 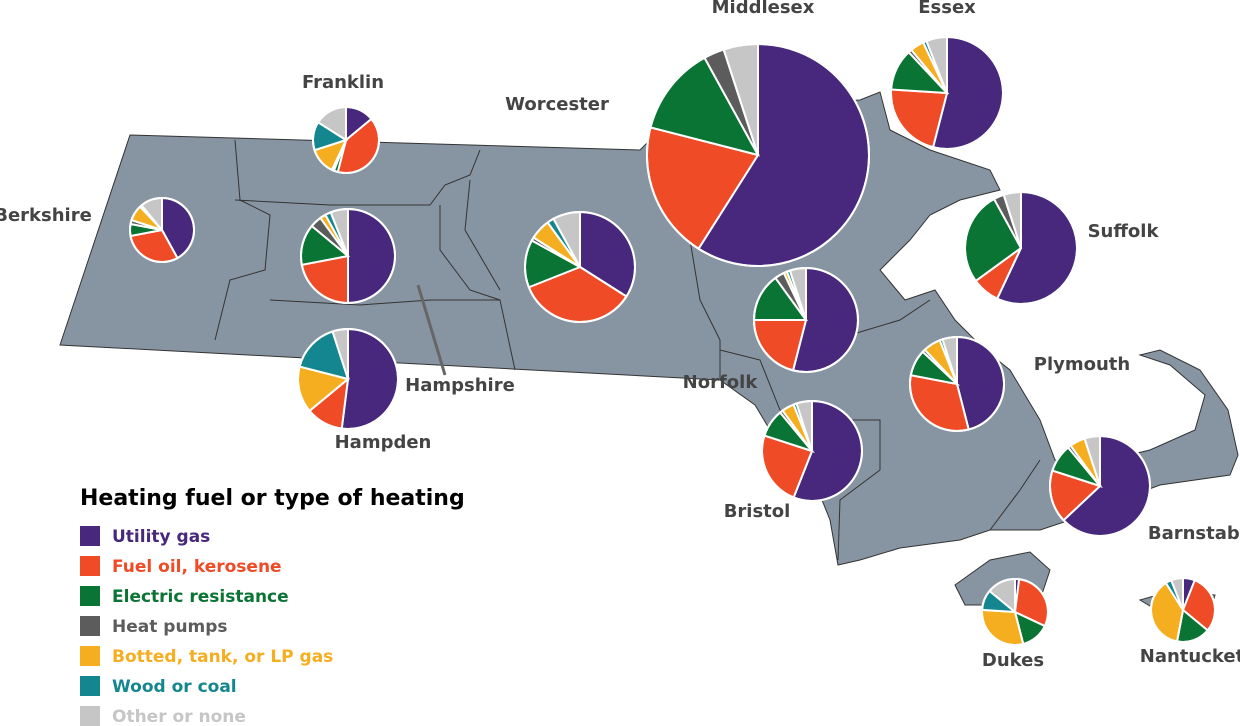 What do you see at coordinates (161, 537) in the screenshot?
I see `legend-label: Utility gas` at bounding box center [161, 537].